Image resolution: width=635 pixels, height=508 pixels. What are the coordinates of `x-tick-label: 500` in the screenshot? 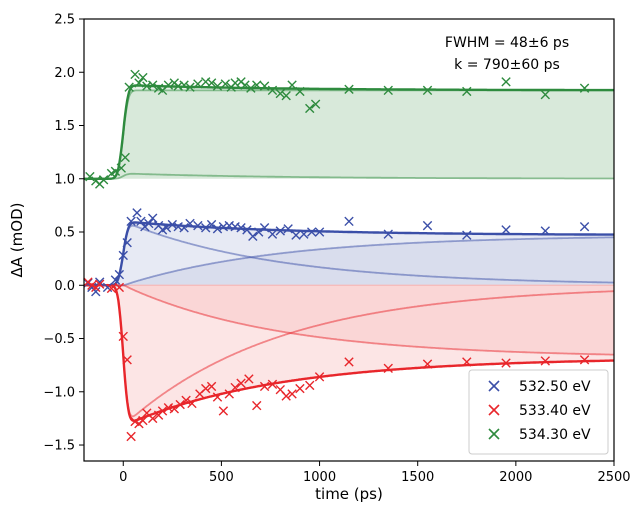 It's located at (221, 477).